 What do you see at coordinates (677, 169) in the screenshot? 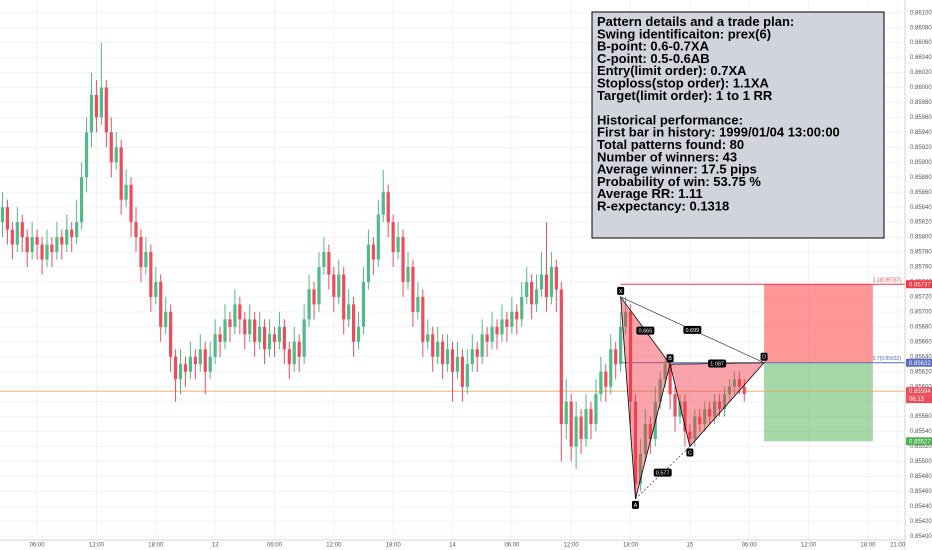
I see `info-line: Average winner: 17.5 pips` at bounding box center [677, 169].